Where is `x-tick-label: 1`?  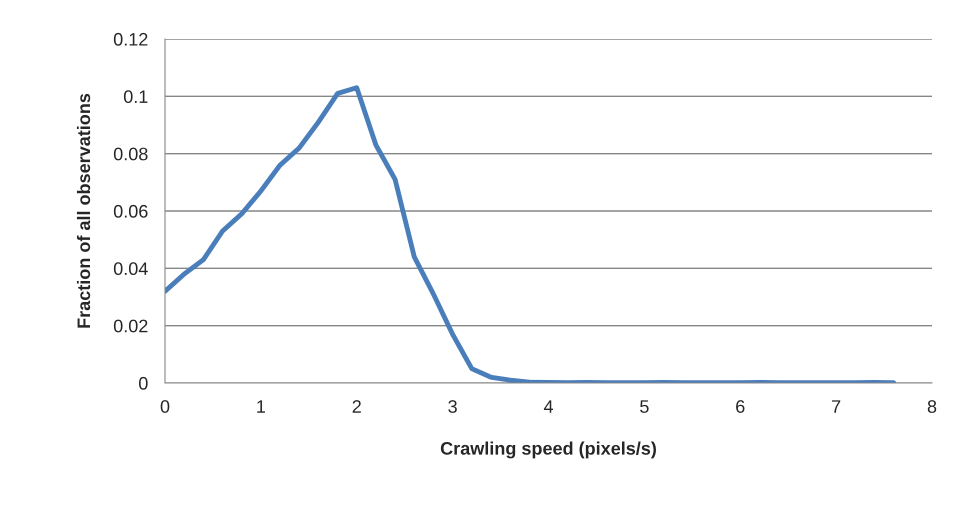 x-tick-label: 1 is located at coordinates (261, 406).